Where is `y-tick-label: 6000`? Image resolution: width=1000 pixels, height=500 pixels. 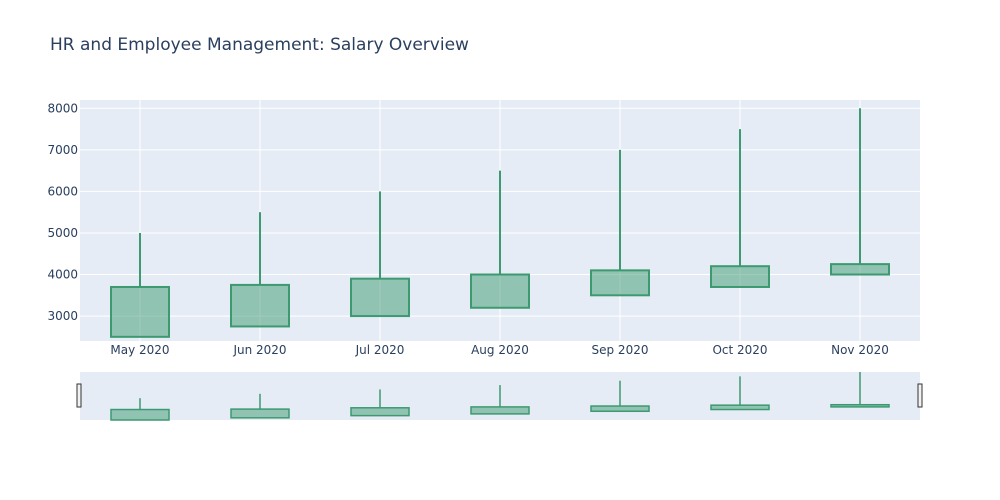 y-tick-label: 6000 is located at coordinates (62, 191).